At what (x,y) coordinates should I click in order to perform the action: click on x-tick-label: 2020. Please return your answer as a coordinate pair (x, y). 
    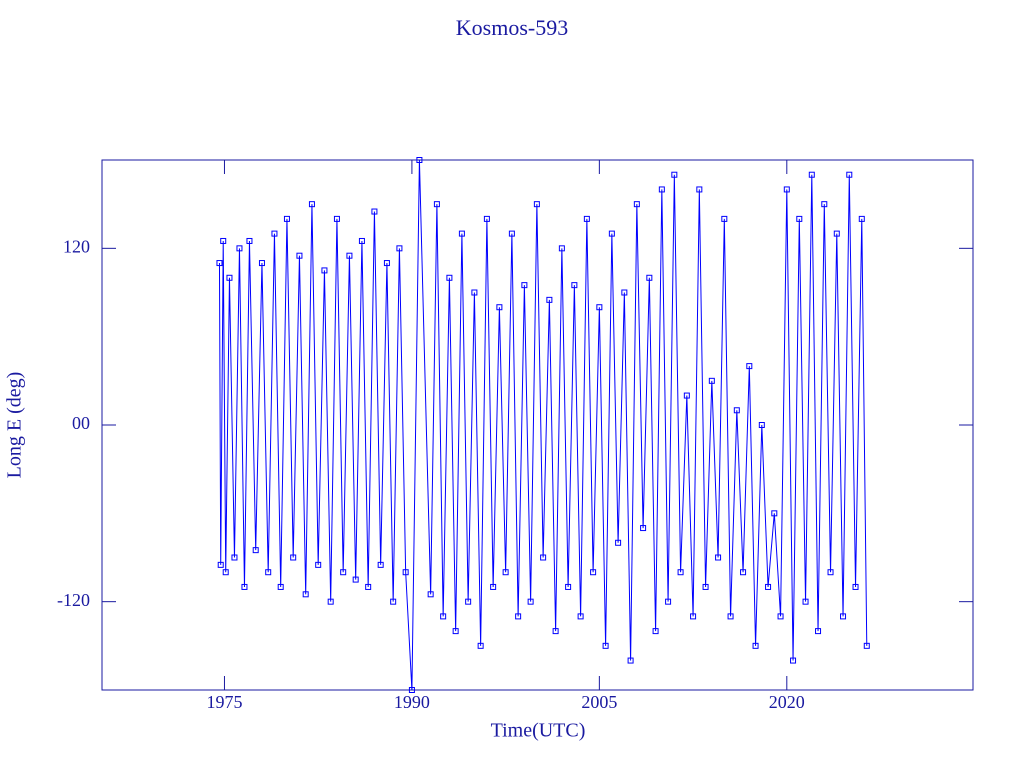
    Looking at the image, I should click on (787, 702).